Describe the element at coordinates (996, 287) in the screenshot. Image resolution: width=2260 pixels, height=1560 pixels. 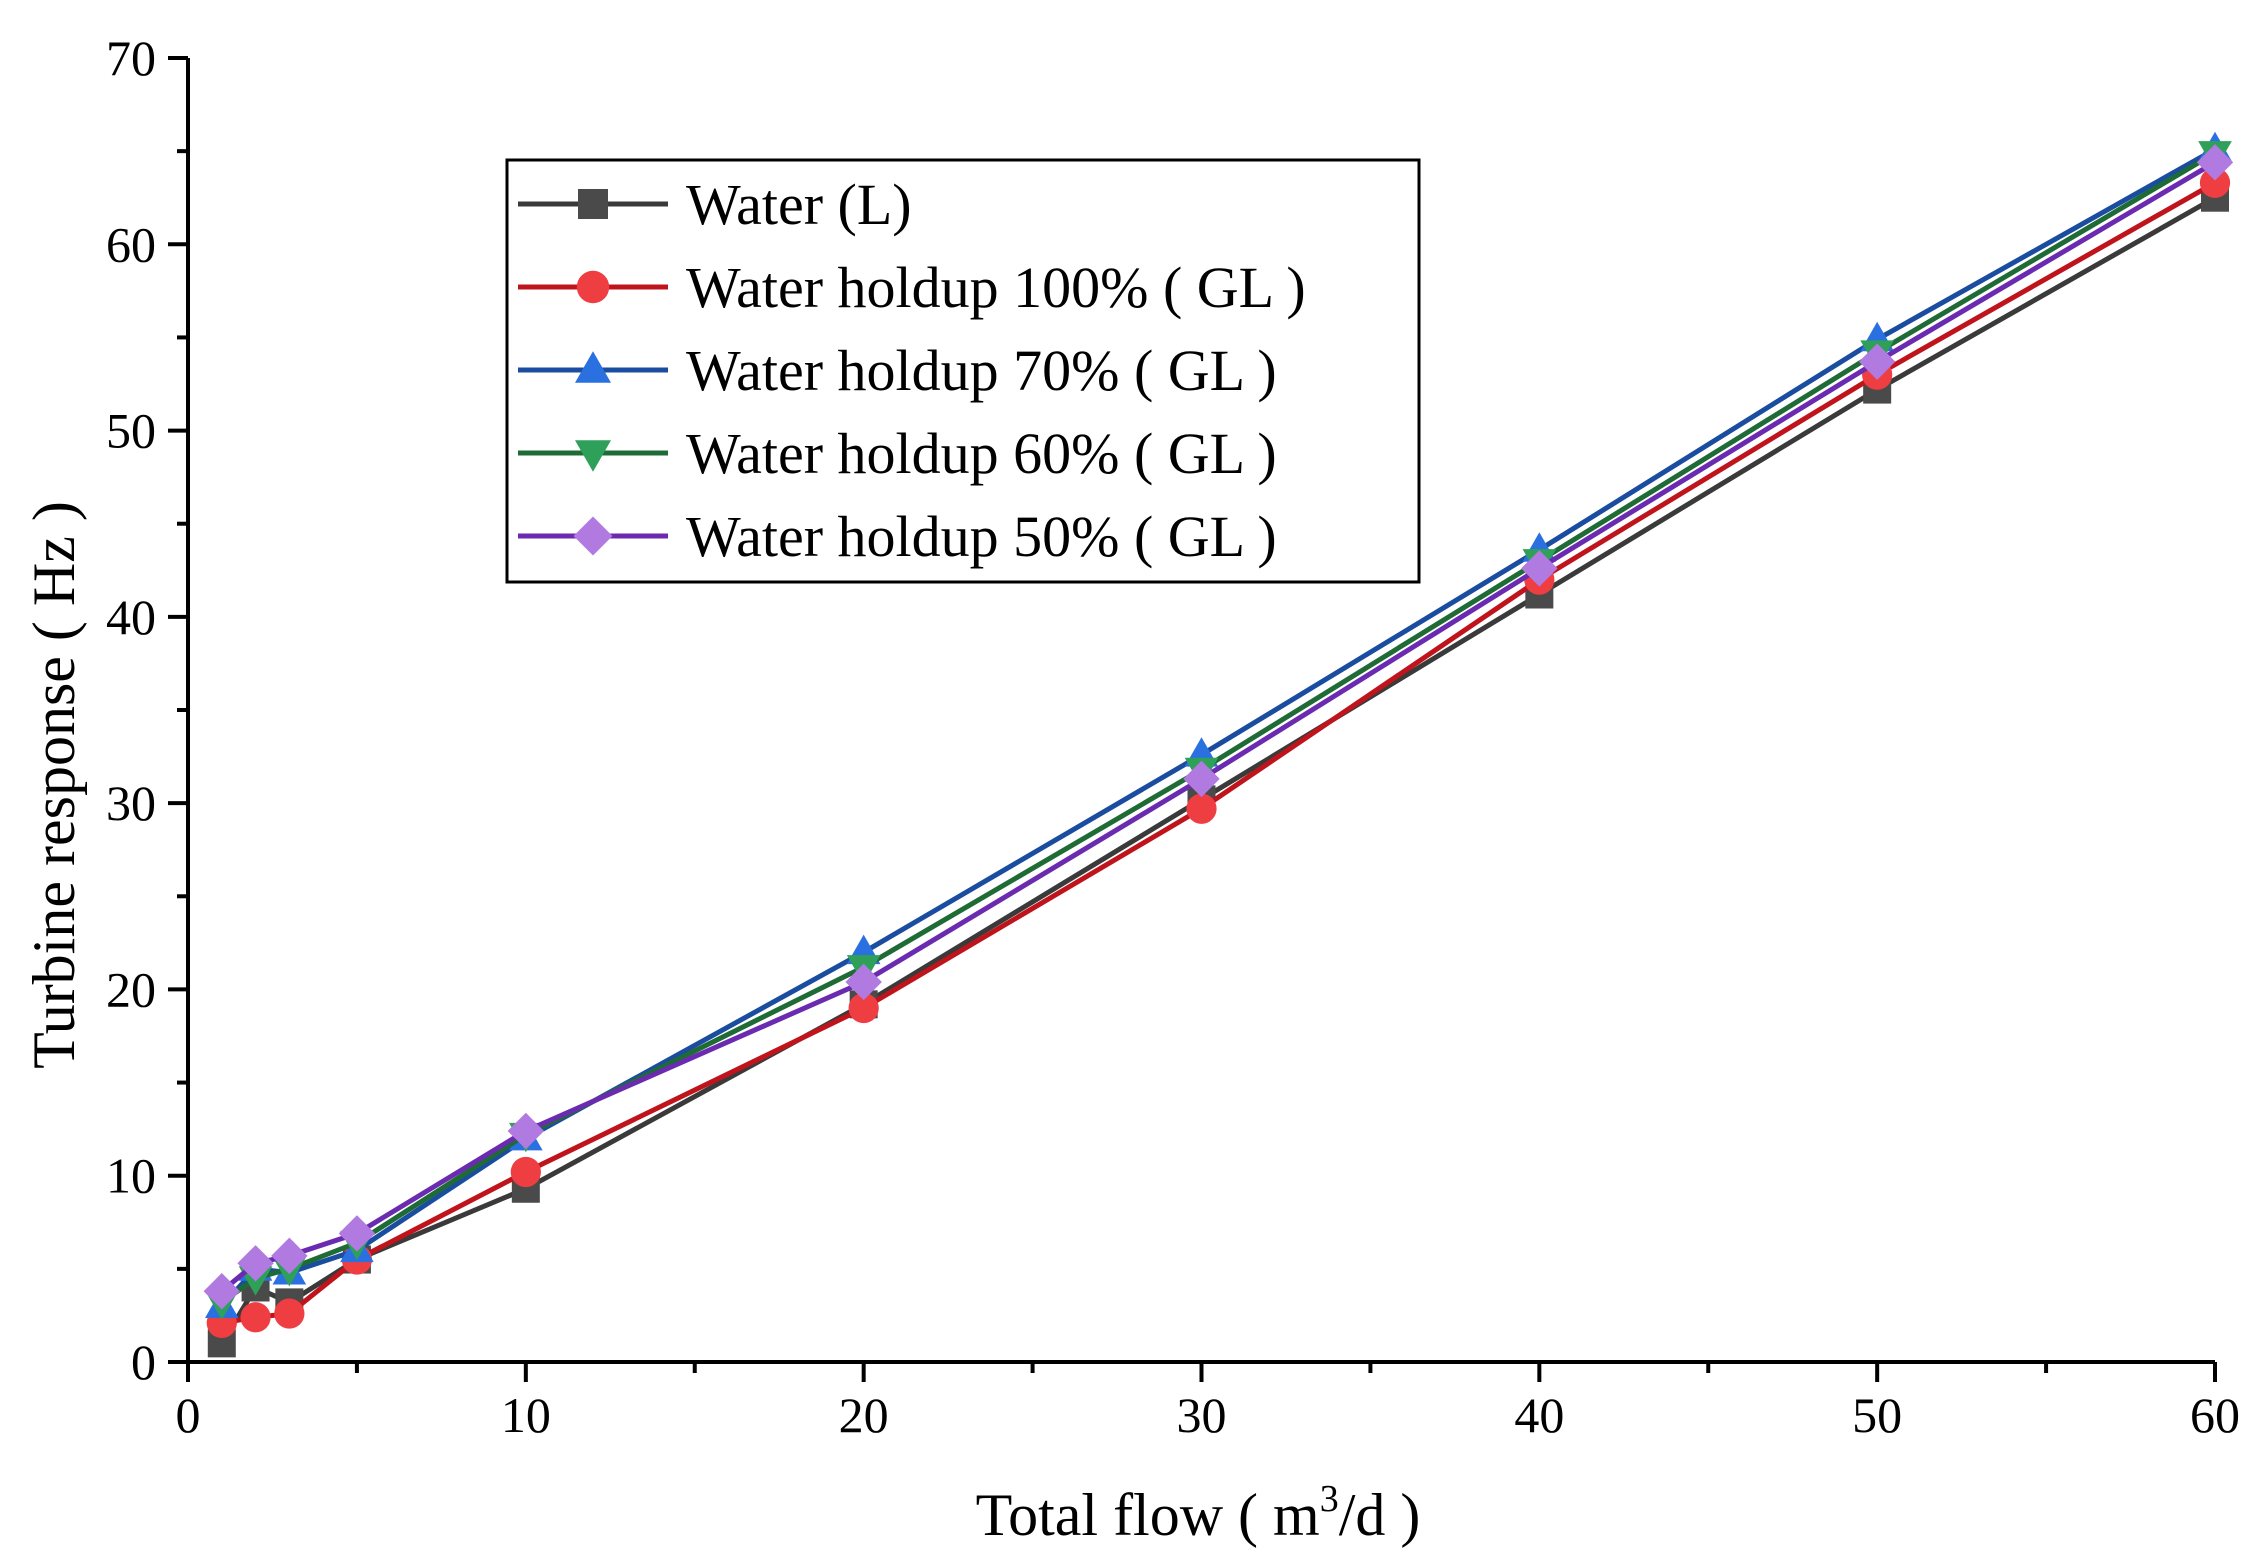
I see `legend-label: Water holdup 100% ( GL )` at that location.